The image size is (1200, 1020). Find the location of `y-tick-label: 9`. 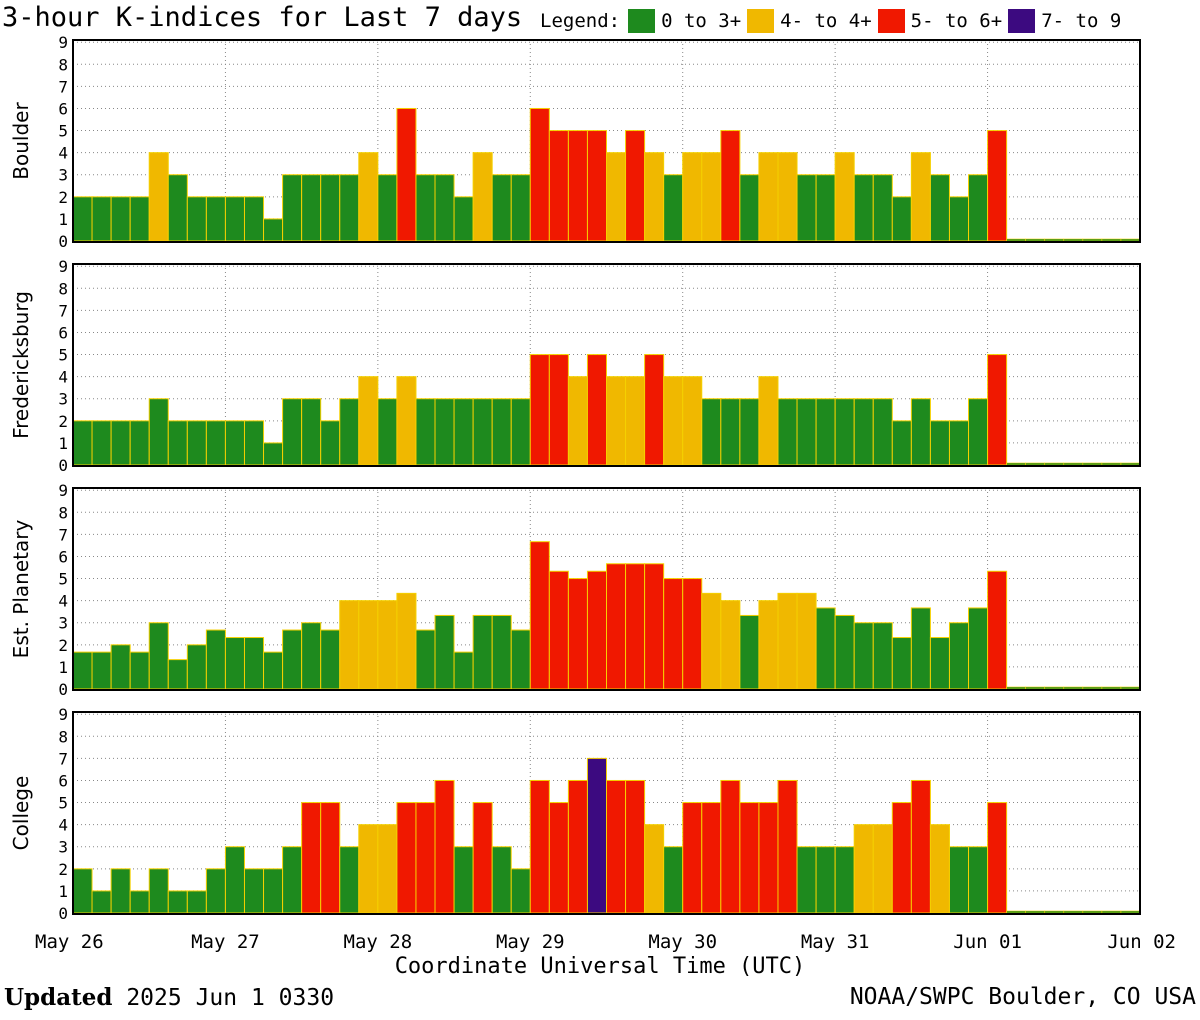

y-tick-label: 9 is located at coordinates (63, 490).